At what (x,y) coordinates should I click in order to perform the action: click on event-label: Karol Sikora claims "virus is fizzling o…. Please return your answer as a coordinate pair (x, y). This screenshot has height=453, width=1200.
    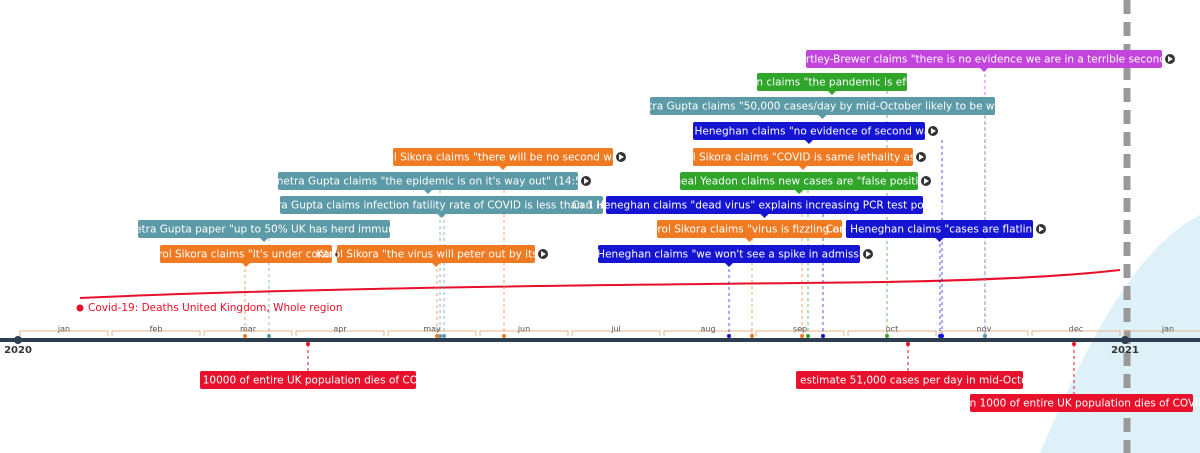
    Looking at the image, I should click on (749, 230).